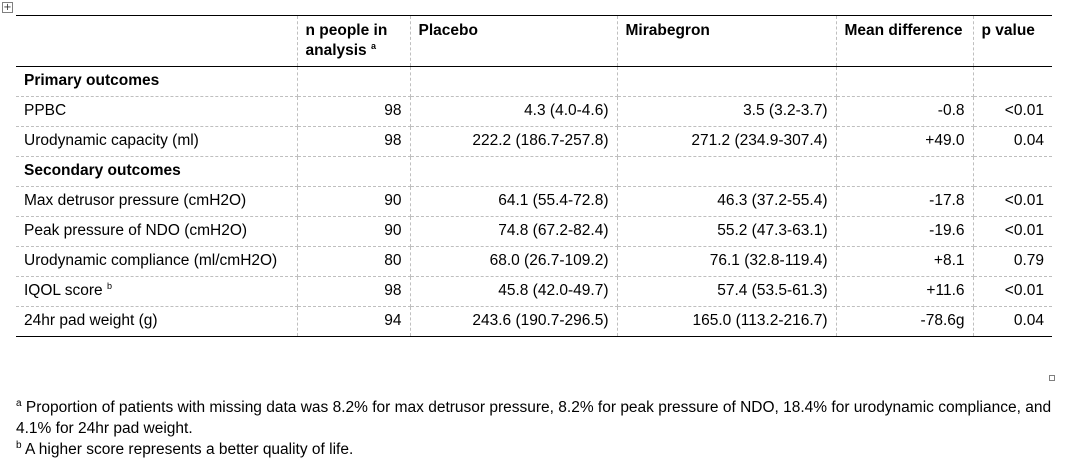 This screenshot has width=1080, height=473. Describe the element at coordinates (157, 321) in the screenshot. I see `row-label: 24hr pad weight (g)` at that location.